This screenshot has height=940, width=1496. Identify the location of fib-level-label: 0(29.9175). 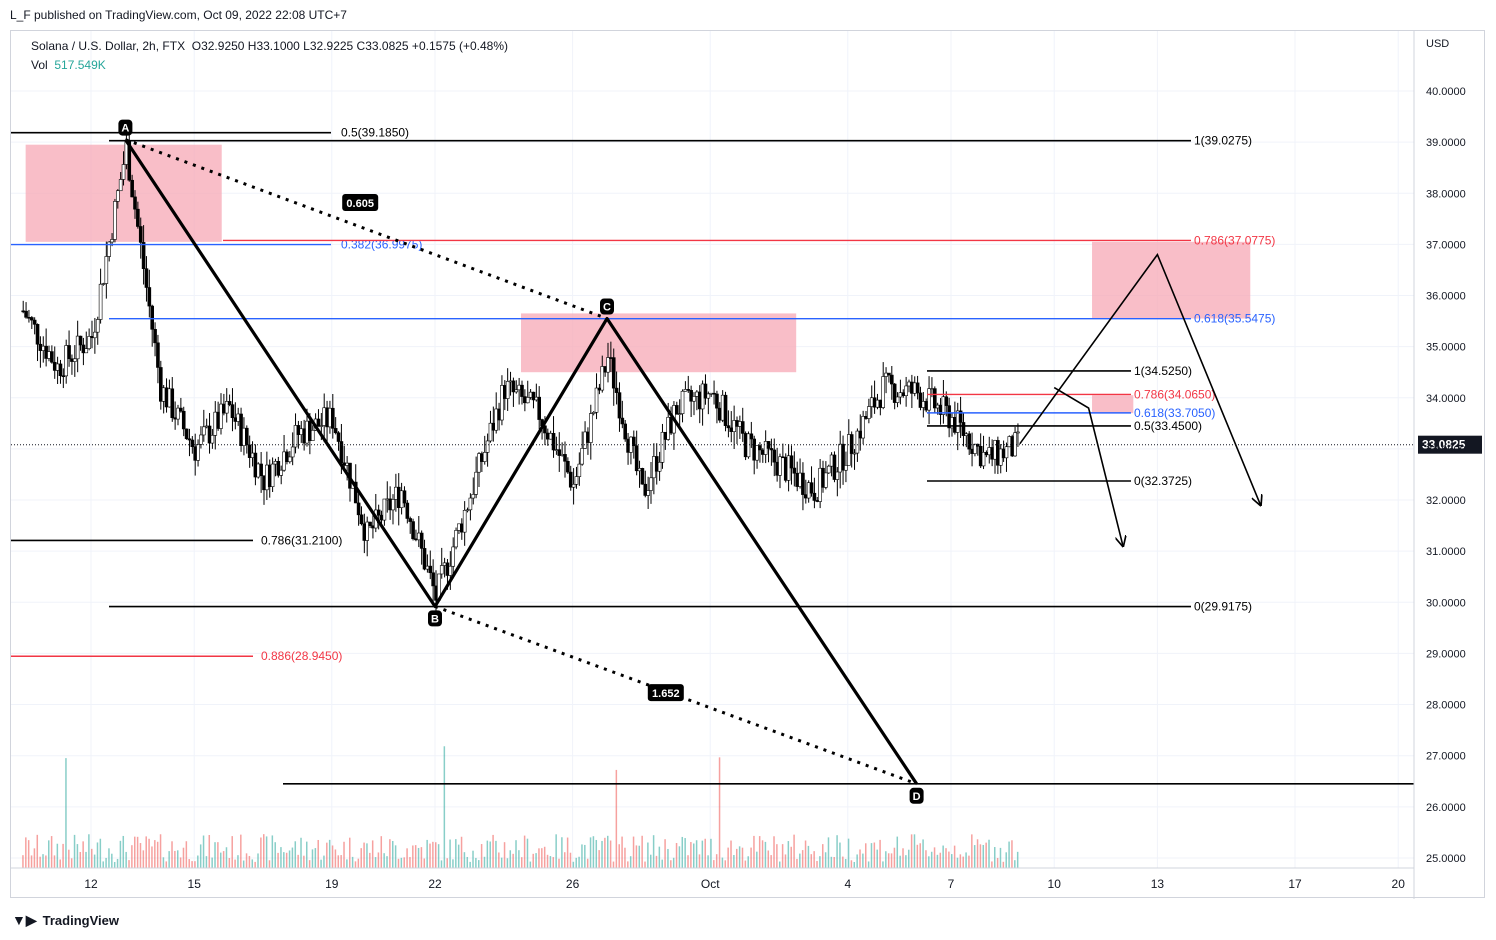
(1223, 607).